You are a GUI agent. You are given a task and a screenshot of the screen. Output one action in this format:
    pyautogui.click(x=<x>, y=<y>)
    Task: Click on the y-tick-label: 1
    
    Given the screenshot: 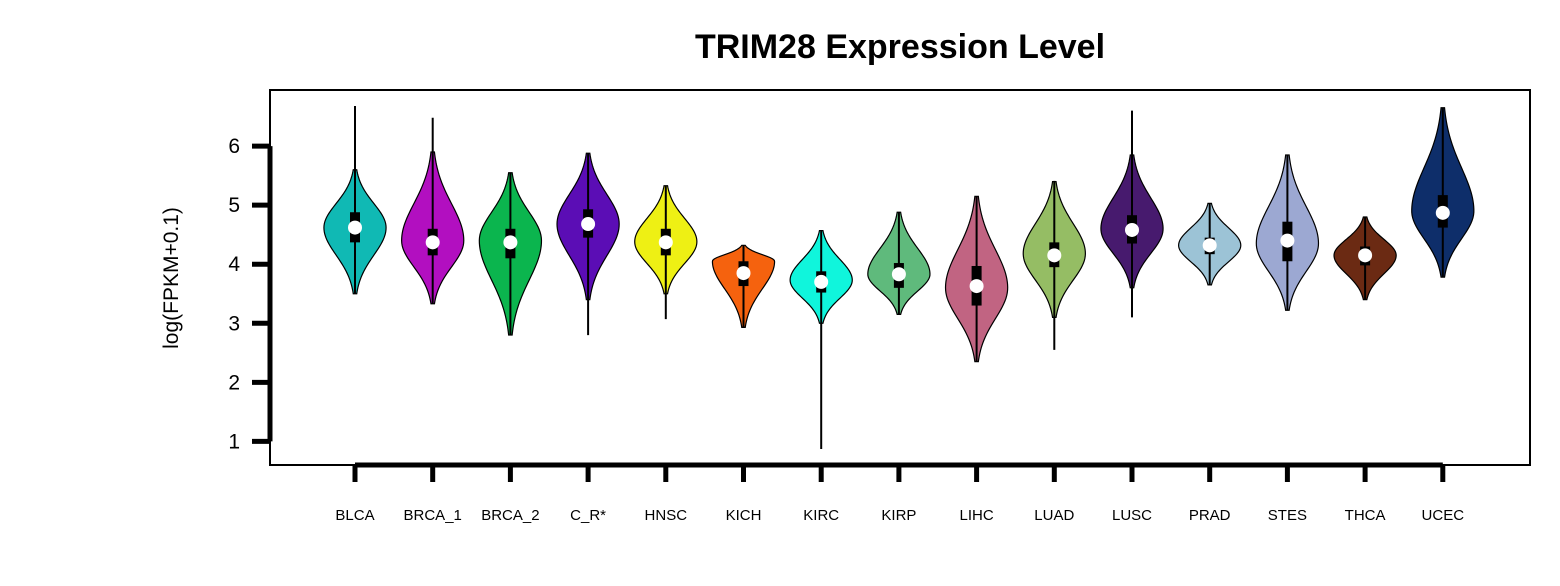 What is the action you would take?
    pyautogui.click(x=234, y=441)
    